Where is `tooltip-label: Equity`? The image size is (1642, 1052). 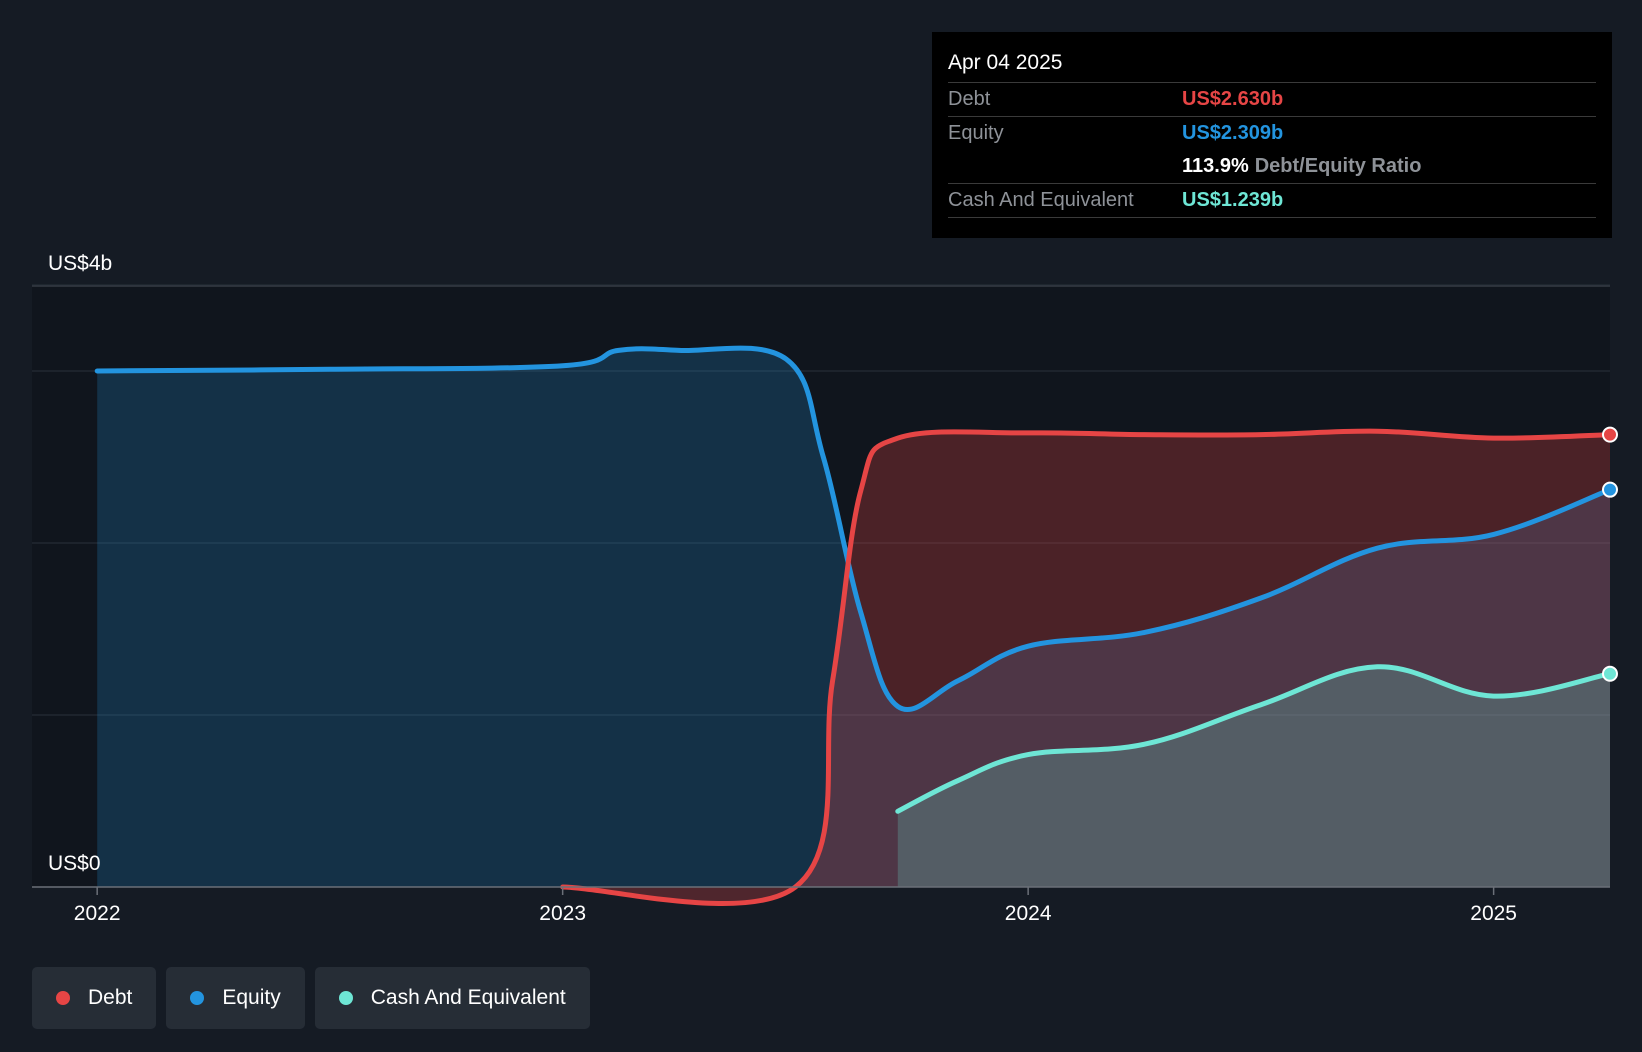
tooltip-label: Equity is located at coordinates (976, 133).